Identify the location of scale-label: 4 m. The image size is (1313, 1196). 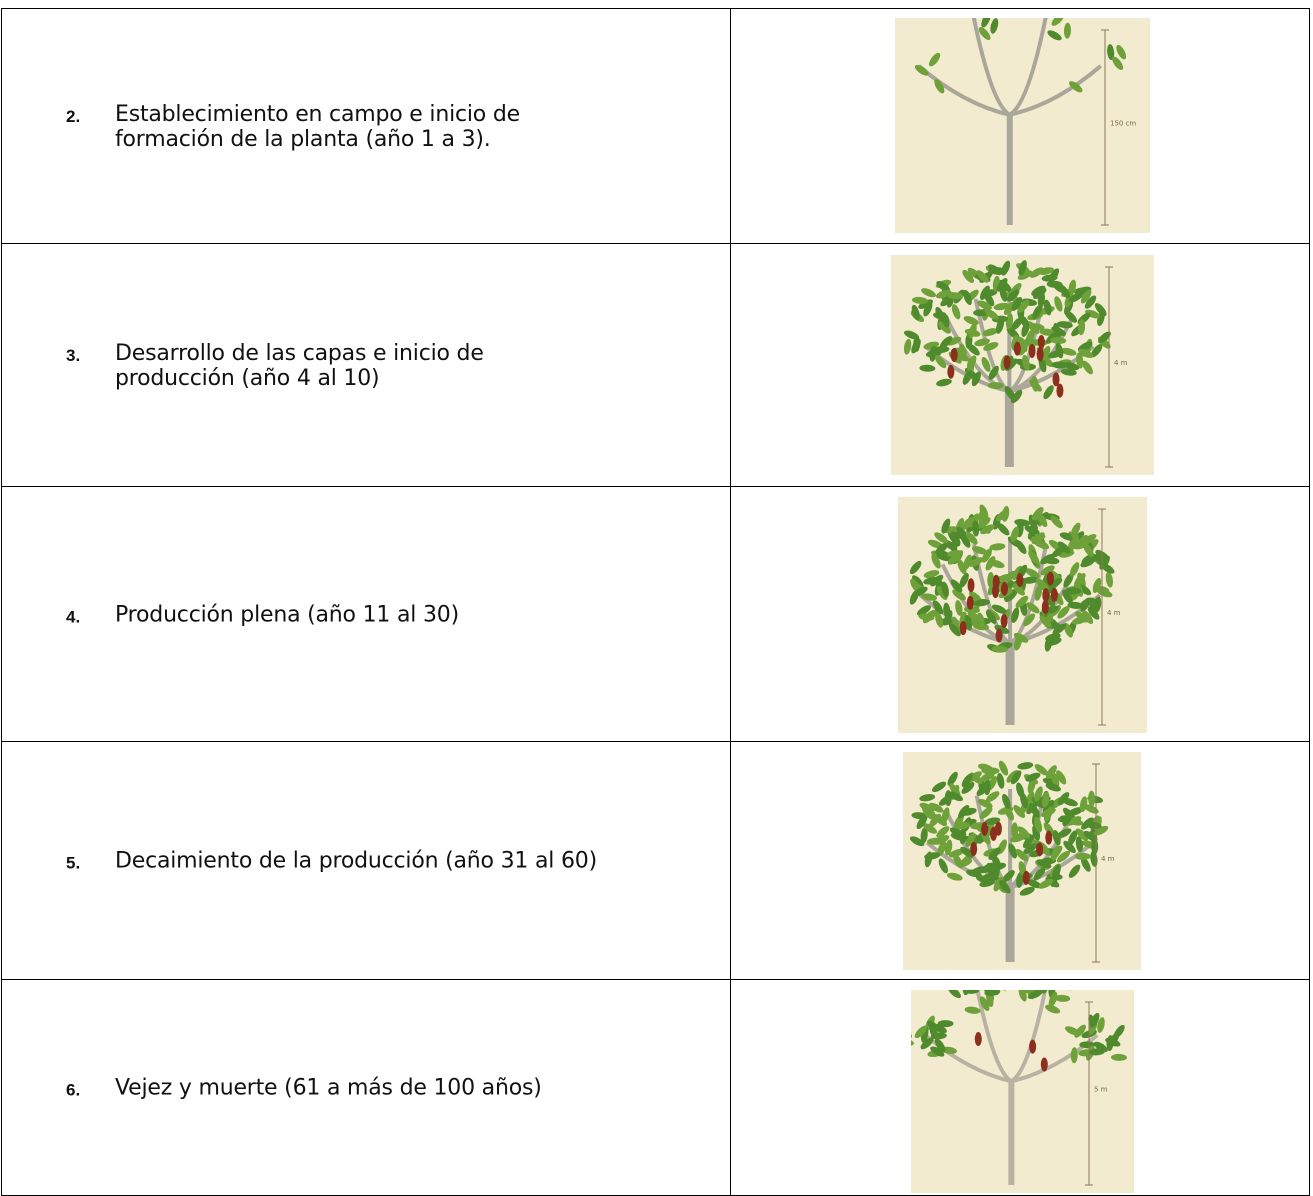
(1108, 859).